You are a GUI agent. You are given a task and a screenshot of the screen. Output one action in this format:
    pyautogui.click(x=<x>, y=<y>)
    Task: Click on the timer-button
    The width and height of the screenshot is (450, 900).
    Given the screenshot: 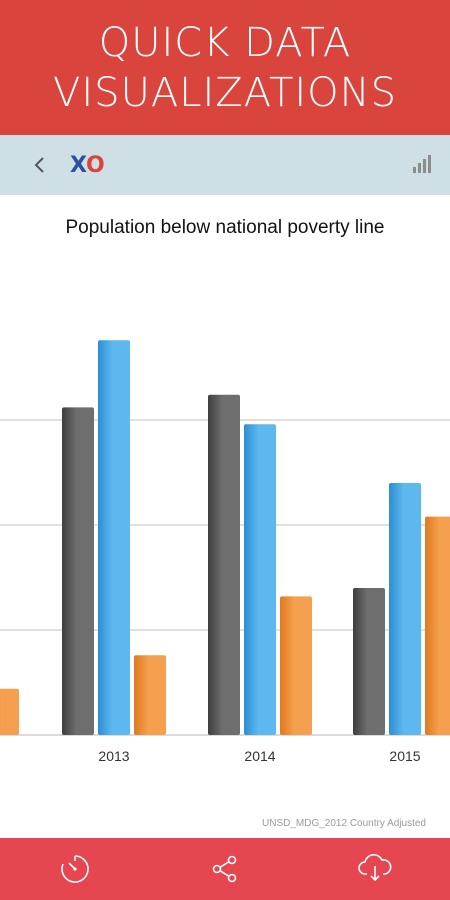 What is the action you would take?
    pyautogui.click(x=75, y=869)
    